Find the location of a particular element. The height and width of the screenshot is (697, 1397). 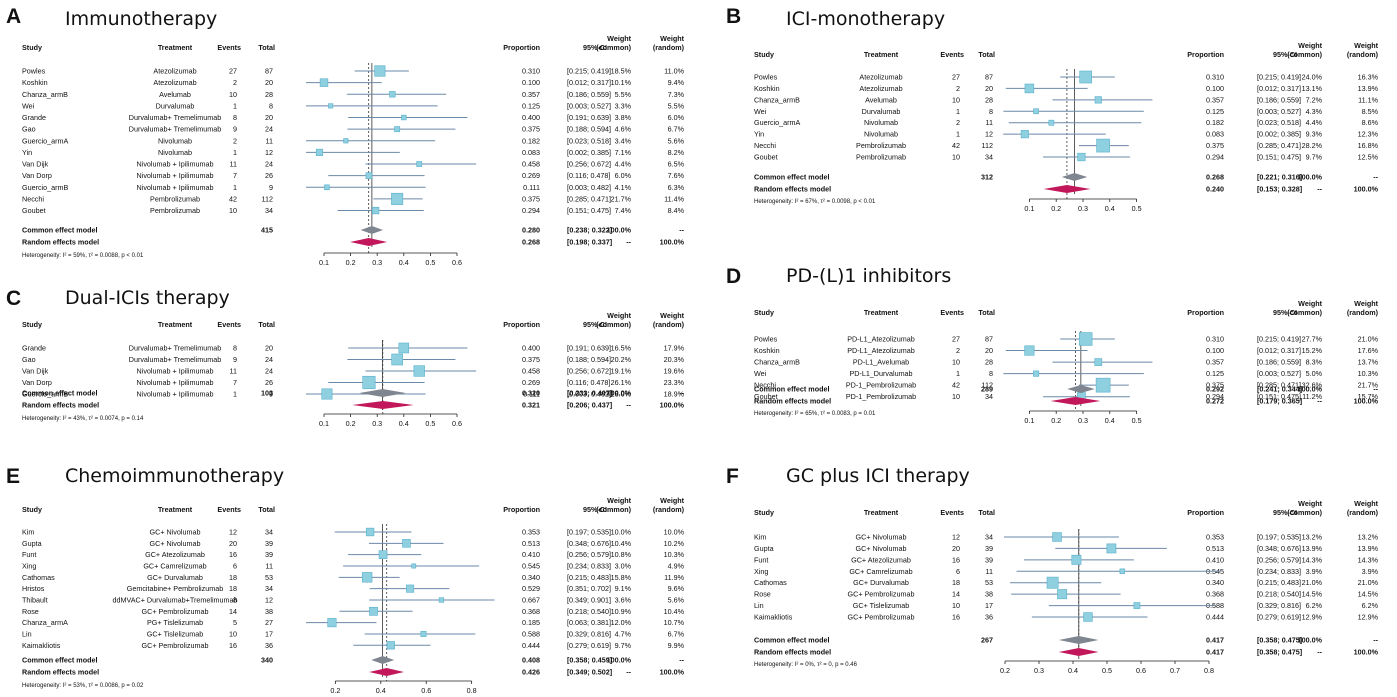

study-weight-random: 13.2% is located at coordinates (1368, 537).